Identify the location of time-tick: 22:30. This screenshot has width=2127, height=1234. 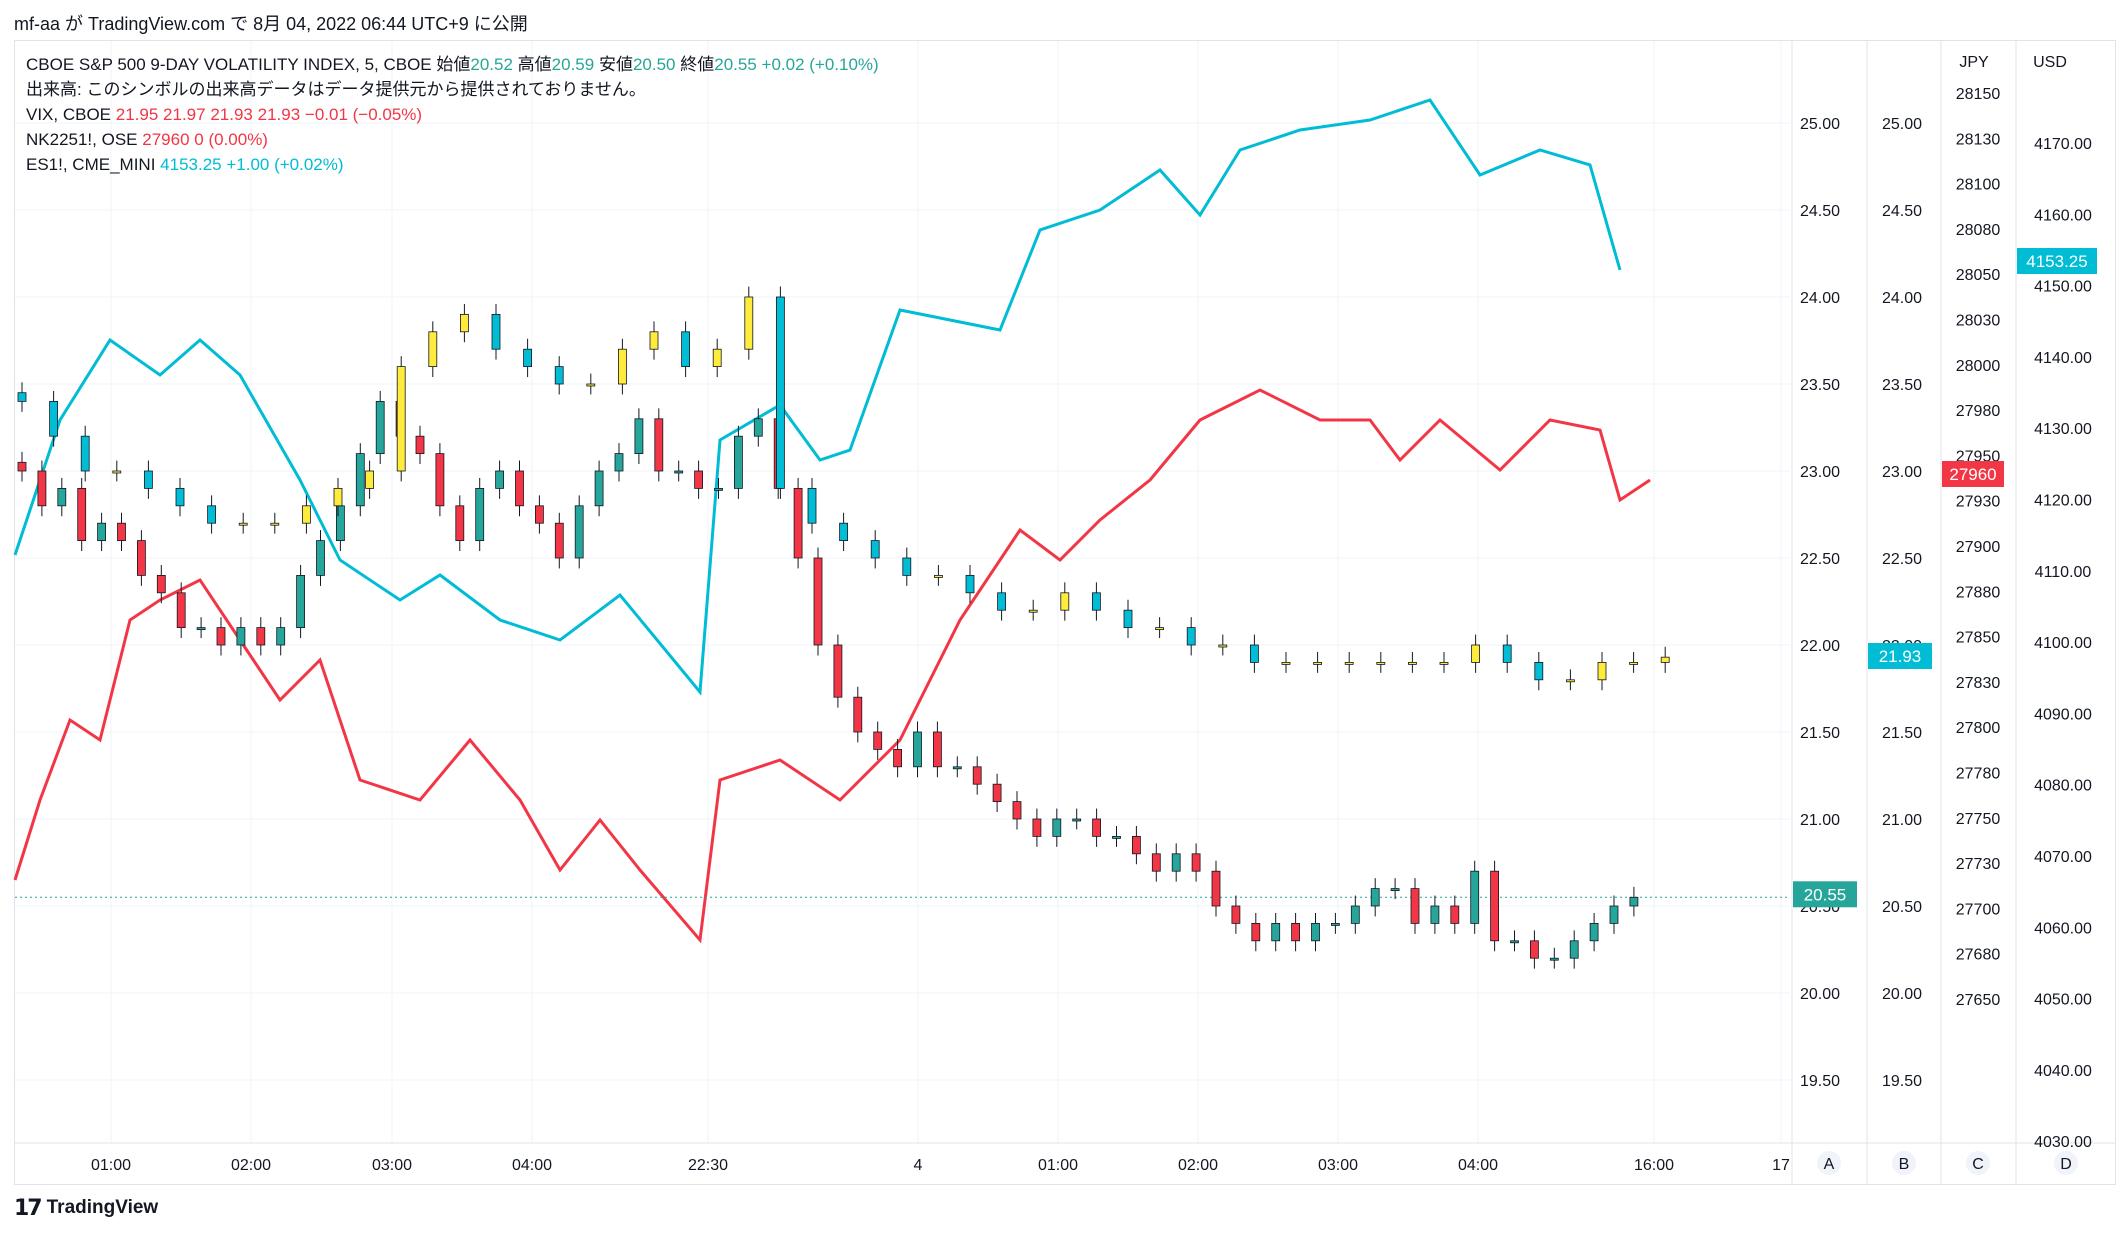
(708, 1165).